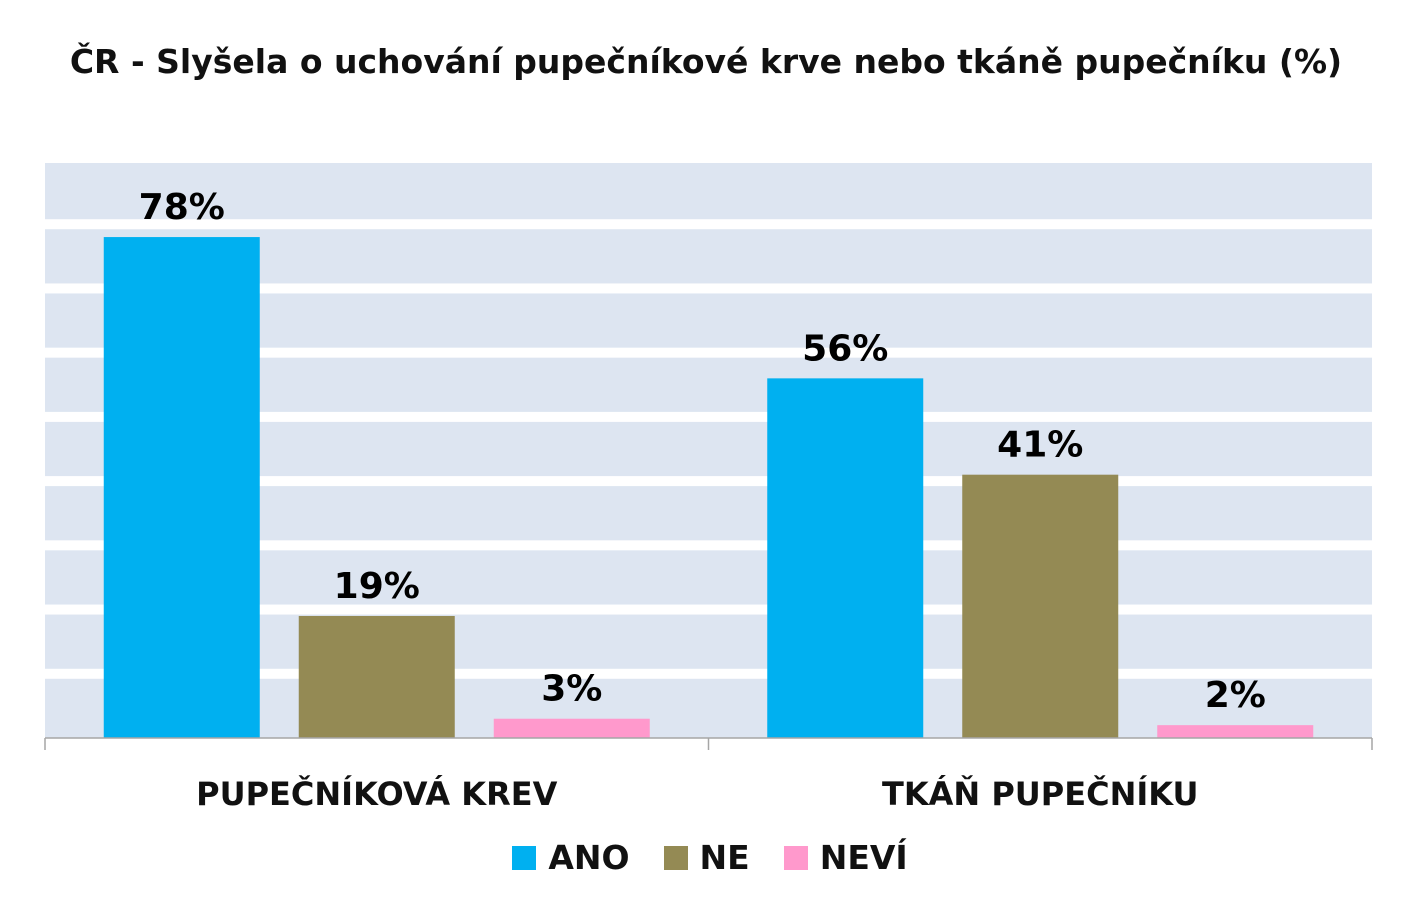 The image size is (1420, 920). Describe the element at coordinates (863, 857) in the screenshot. I see `legend-label-nevi: NEVÍ` at that location.